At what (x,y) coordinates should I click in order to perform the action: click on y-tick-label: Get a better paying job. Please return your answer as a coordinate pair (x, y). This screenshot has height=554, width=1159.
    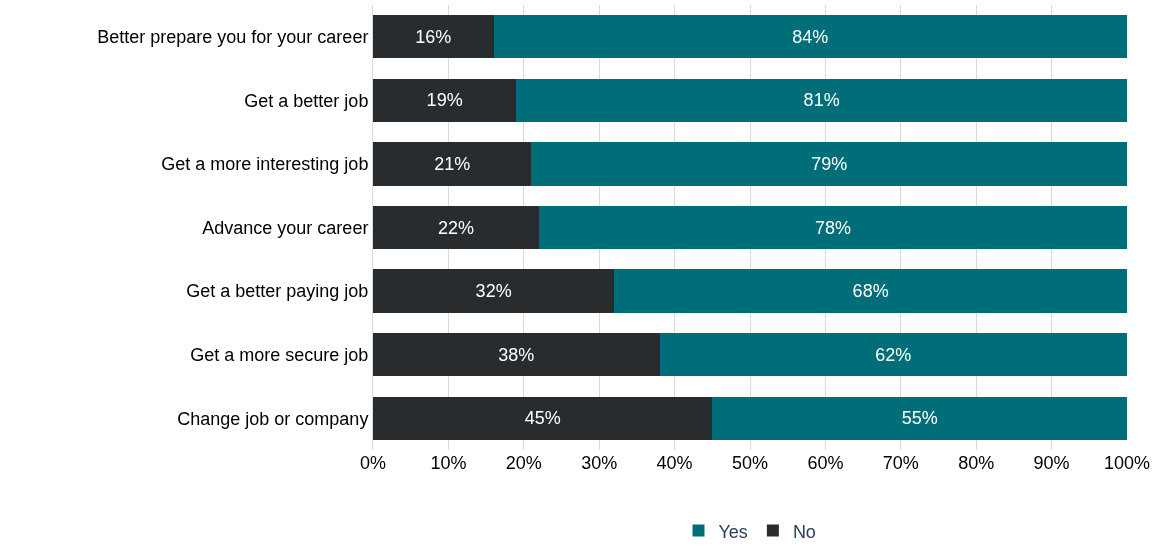
    Looking at the image, I should click on (277, 291).